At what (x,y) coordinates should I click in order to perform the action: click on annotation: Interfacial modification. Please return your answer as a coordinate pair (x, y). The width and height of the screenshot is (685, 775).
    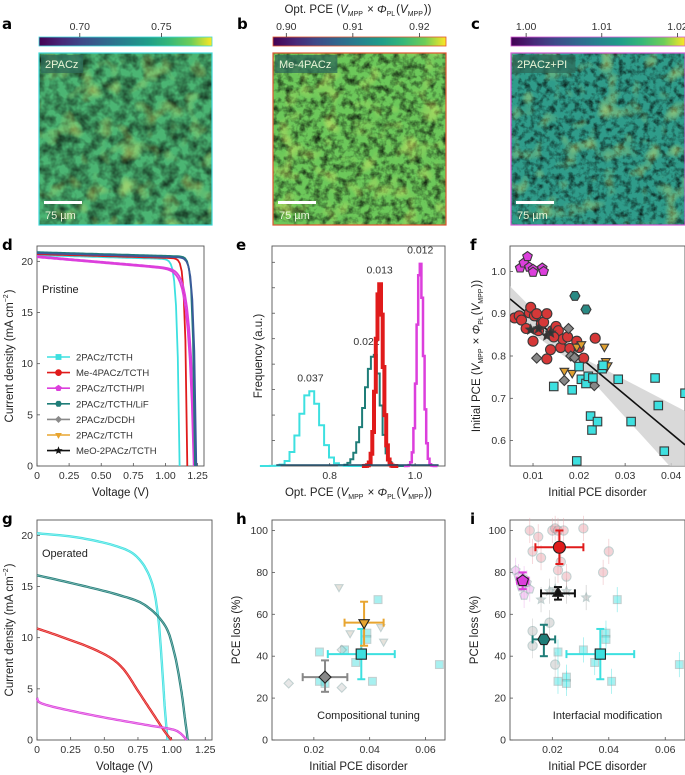
    Looking at the image, I should click on (607, 716).